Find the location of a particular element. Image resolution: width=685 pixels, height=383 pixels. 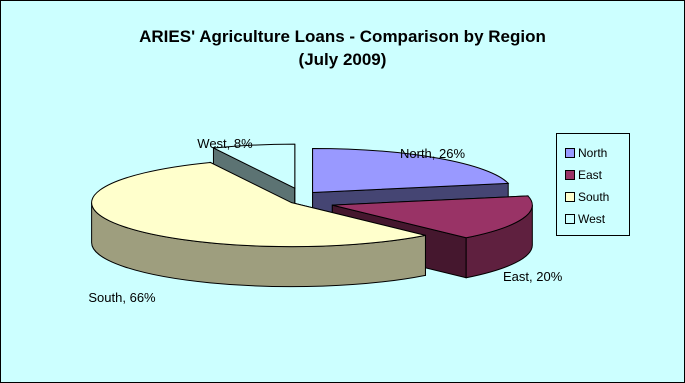

pie-slice-east is located at coordinates (432, 217).